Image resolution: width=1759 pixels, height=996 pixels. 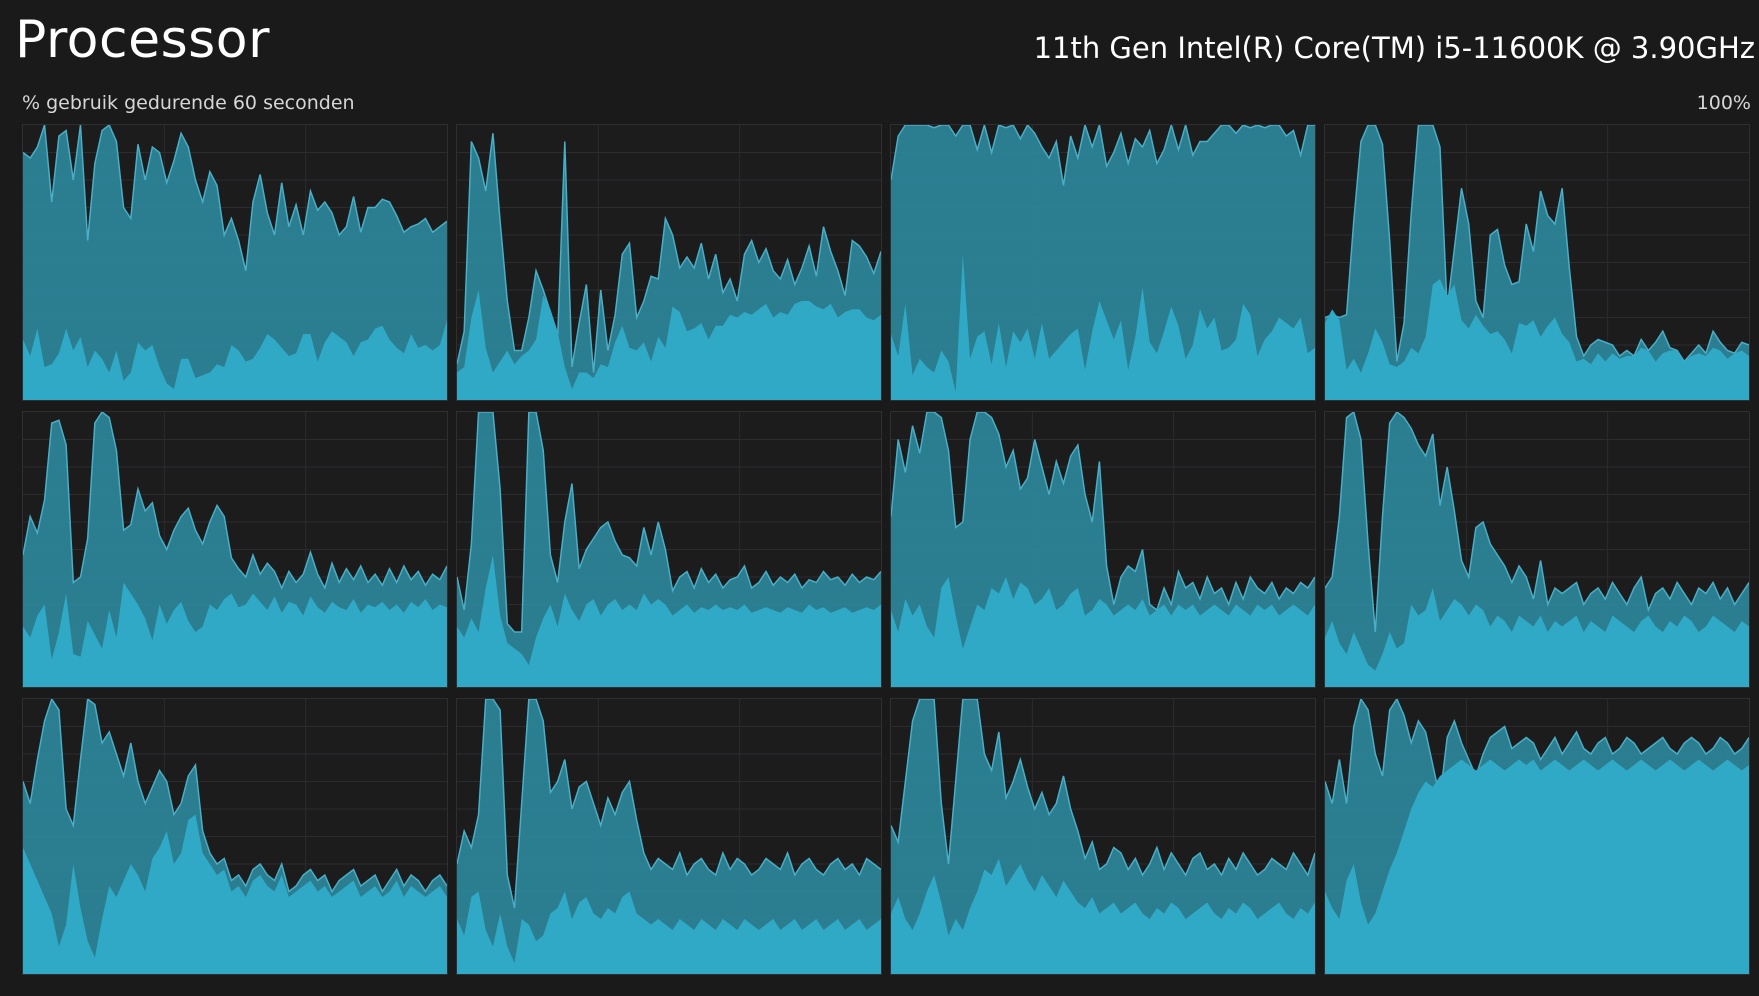 I want to click on usage-axis-label: % gebruik gedurende 60 seconden, so click(x=188, y=103).